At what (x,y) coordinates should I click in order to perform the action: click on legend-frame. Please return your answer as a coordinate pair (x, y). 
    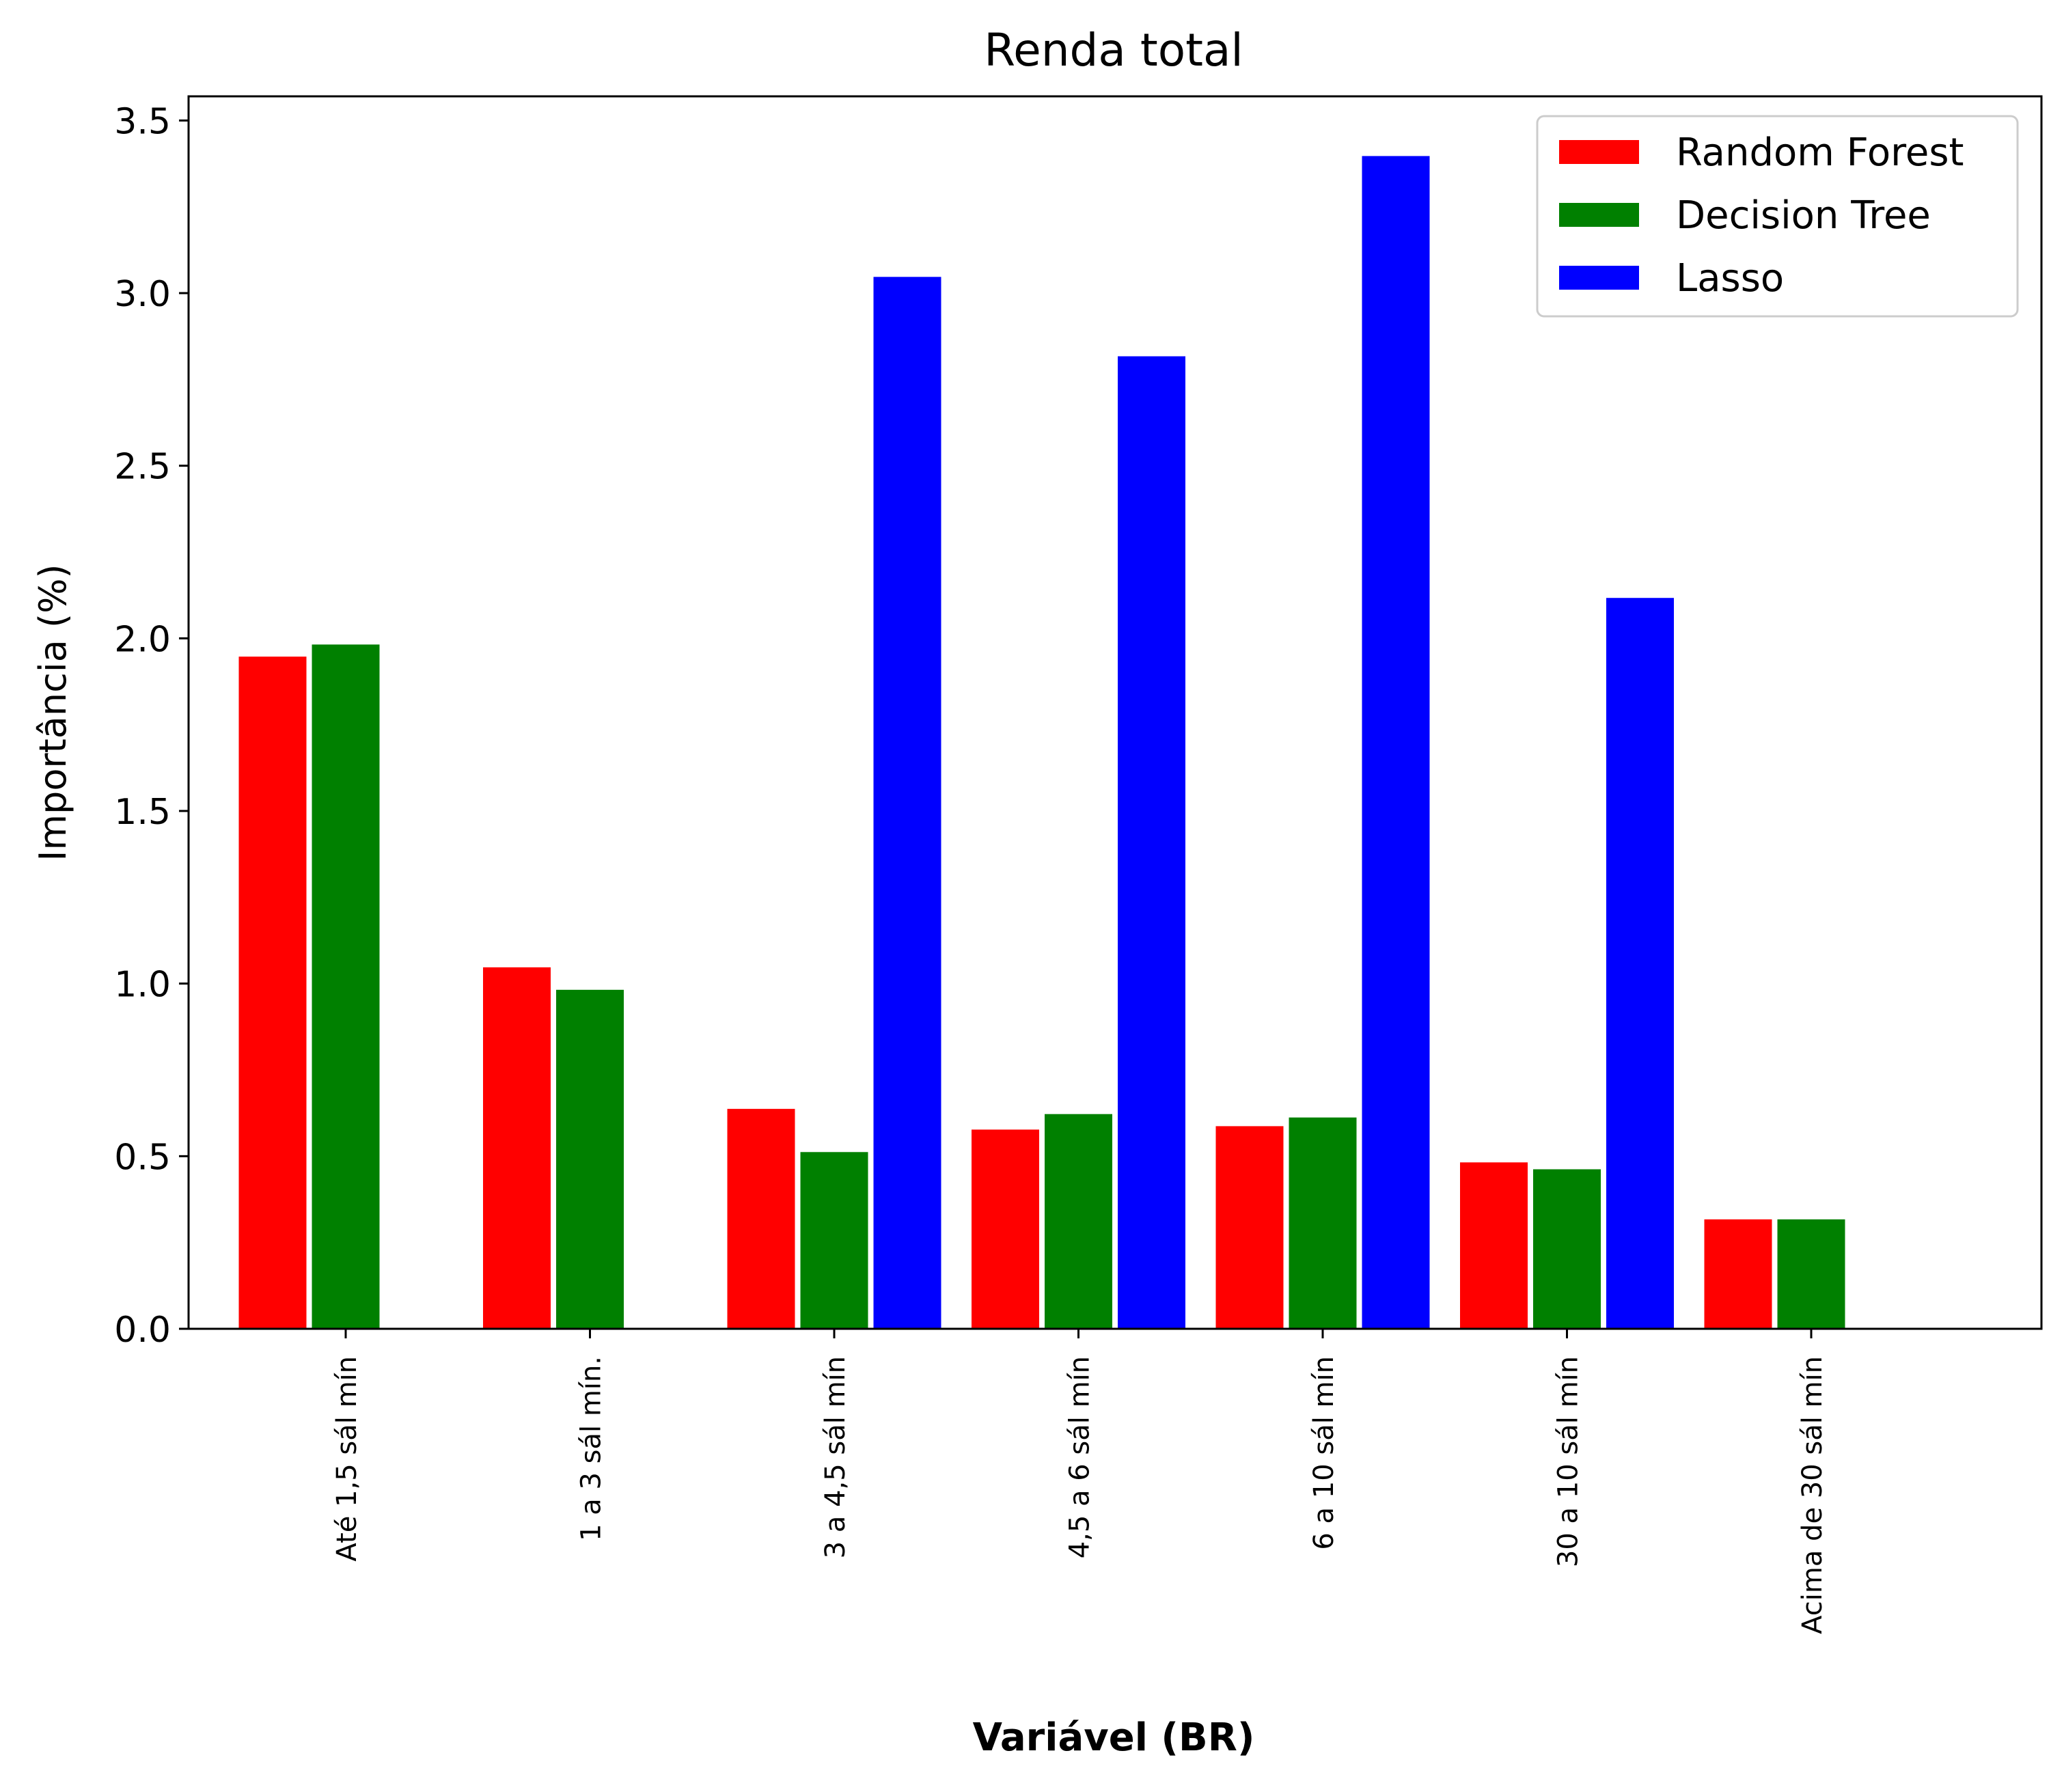
    Looking at the image, I should click on (1777, 216).